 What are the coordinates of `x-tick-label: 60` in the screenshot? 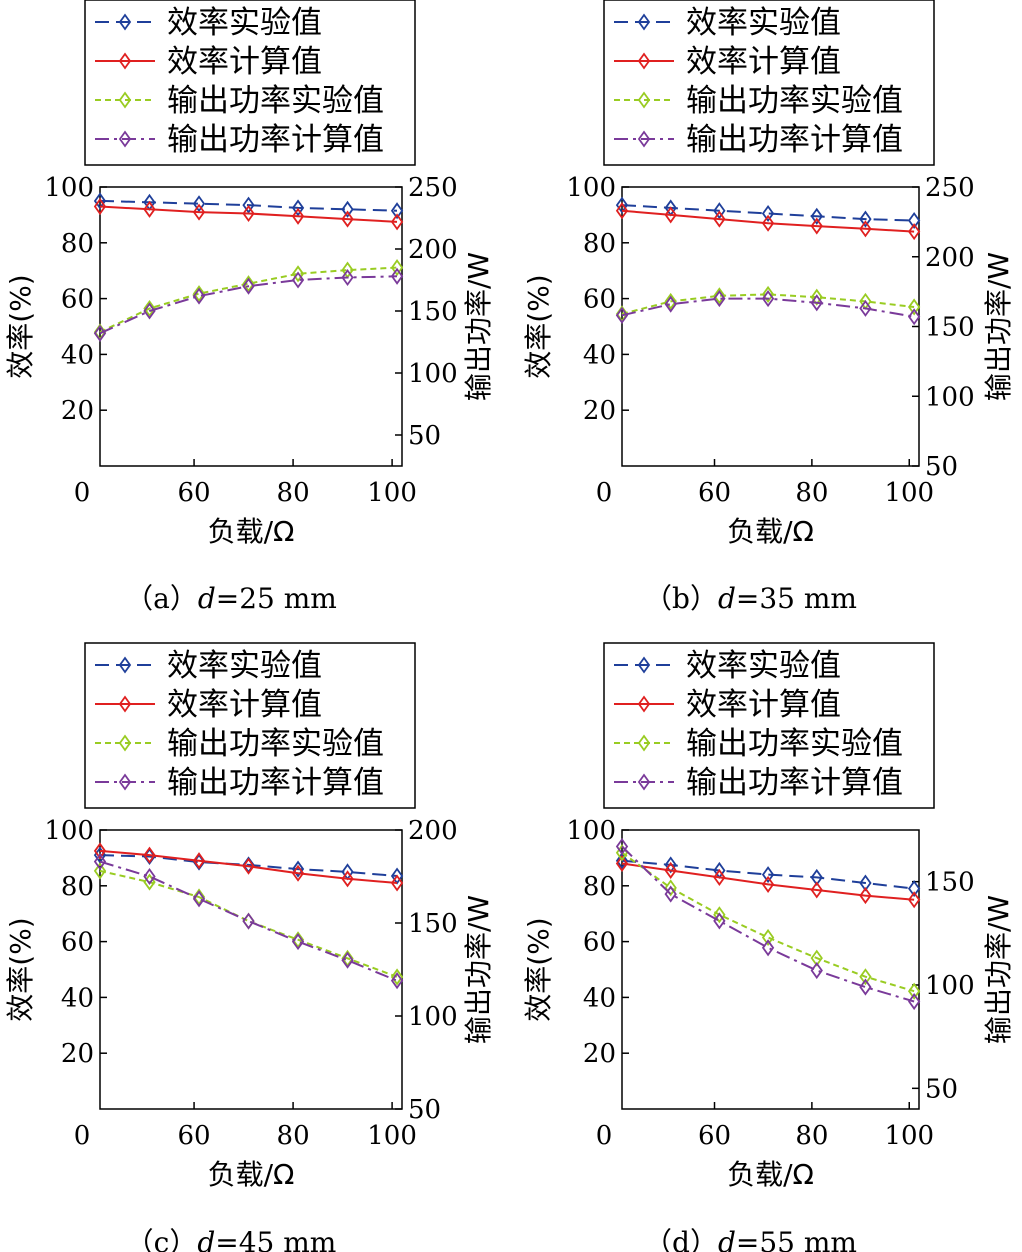 It's located at (194, 1136).